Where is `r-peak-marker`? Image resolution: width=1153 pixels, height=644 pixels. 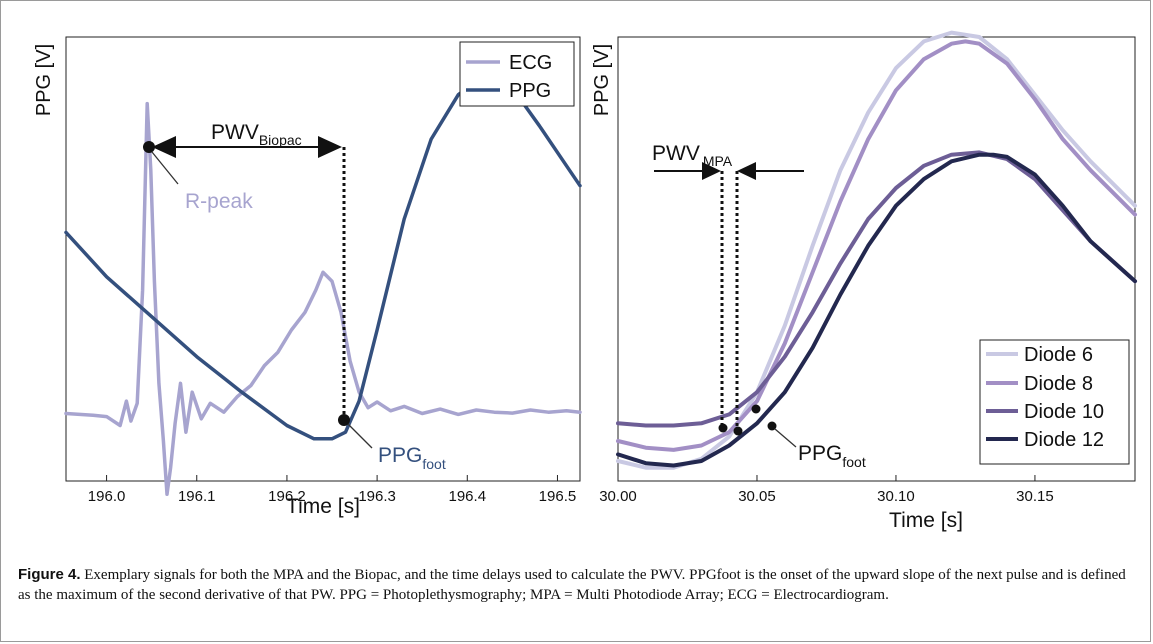 r-peak-marker is located at coordinates (149, 147).